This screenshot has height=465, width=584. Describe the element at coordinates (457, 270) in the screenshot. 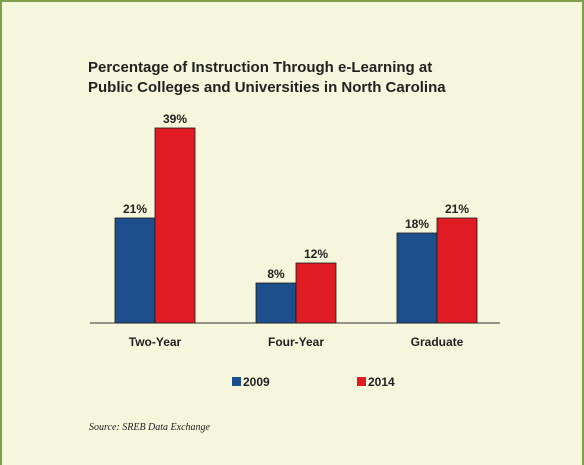

I see `bar-graduate-2014` at that location.